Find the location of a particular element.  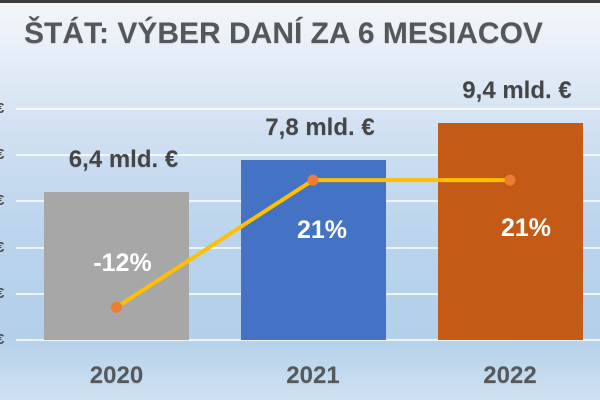

pct-label-2022: 21% is located at coordinates (526, 228).